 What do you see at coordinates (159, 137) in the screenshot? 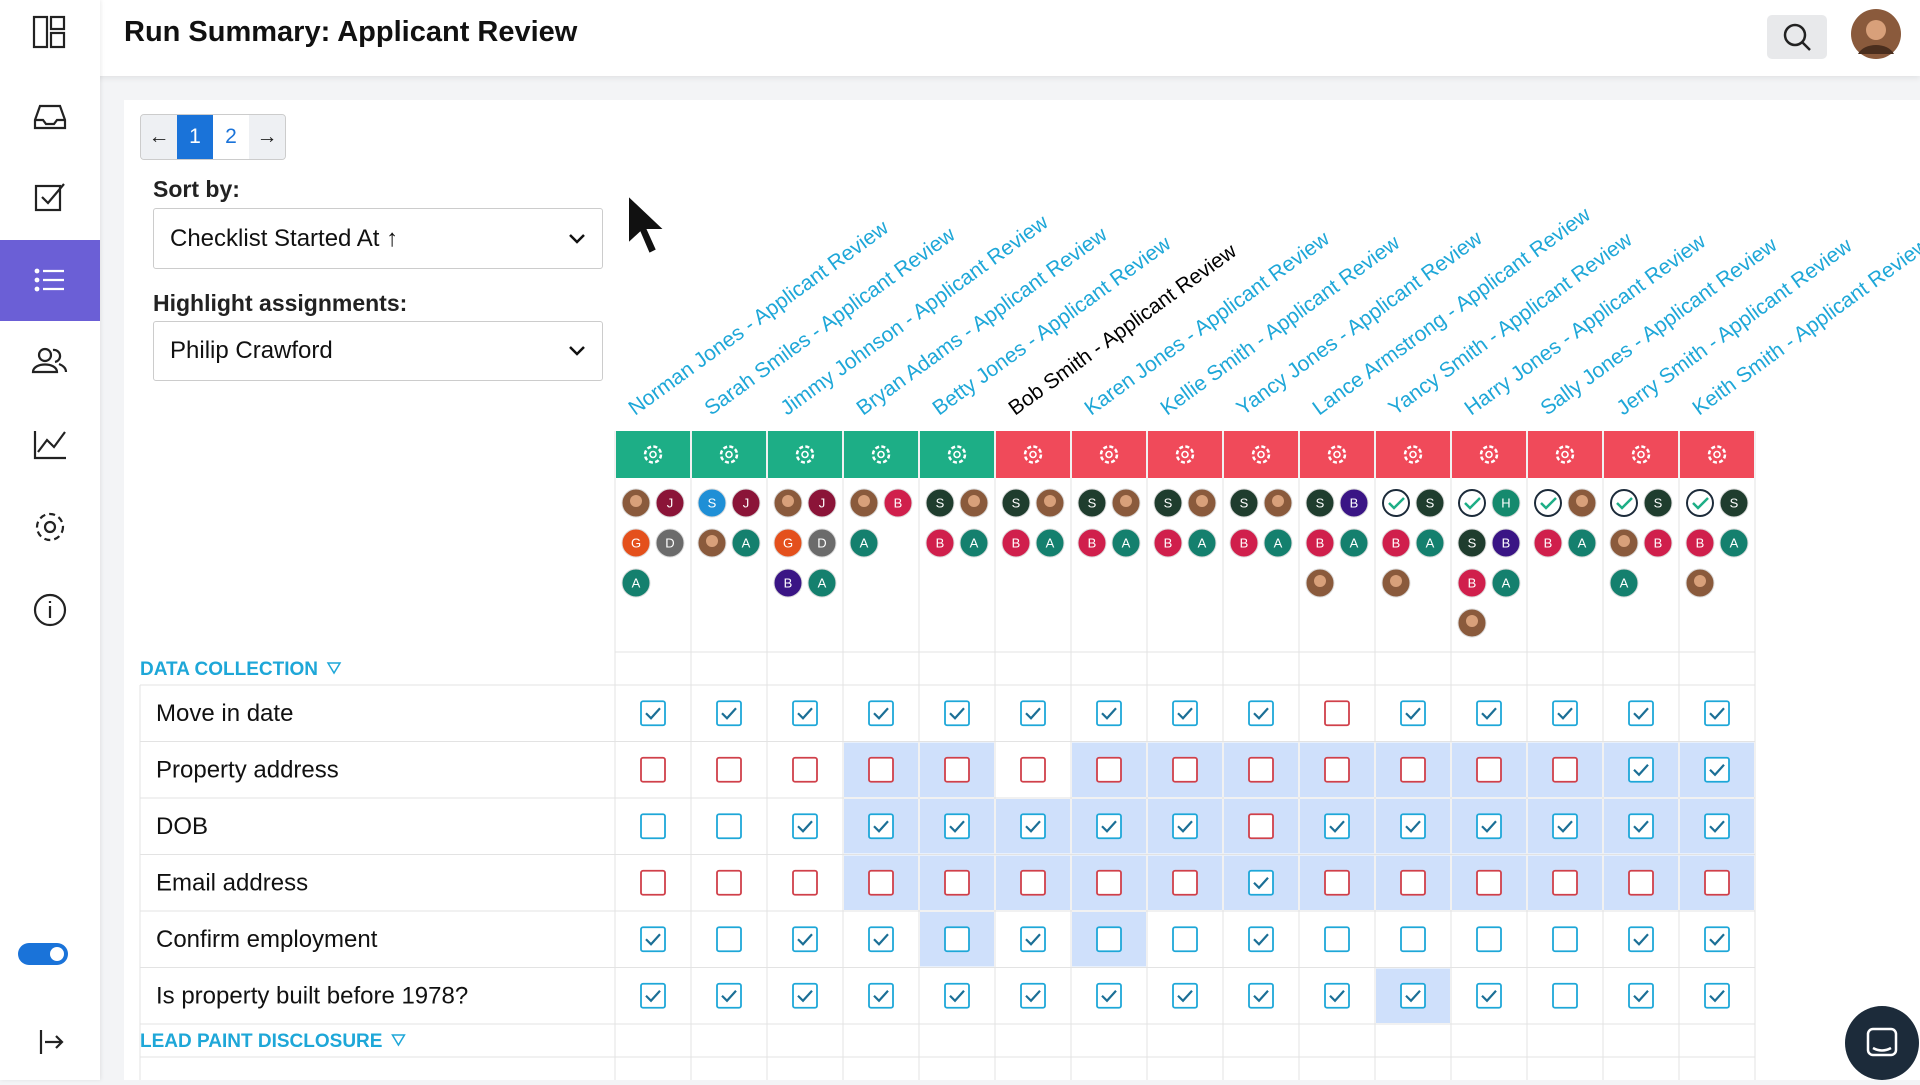
I see `page-button: ←` at bounding box center [159, 137].